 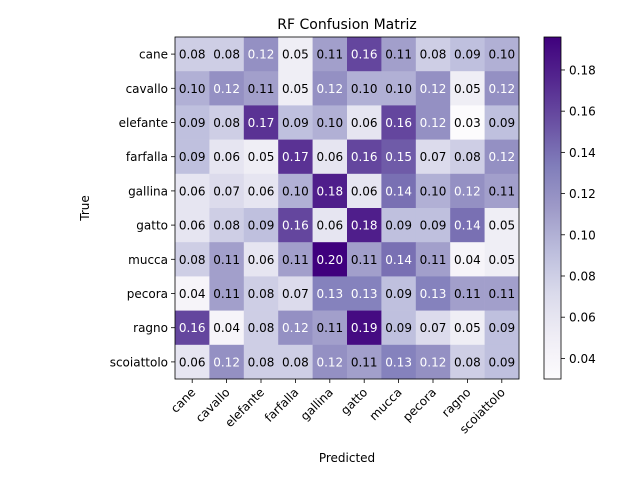 I want to click on cell-value-label: 0.14, so click(x=398, y=191).